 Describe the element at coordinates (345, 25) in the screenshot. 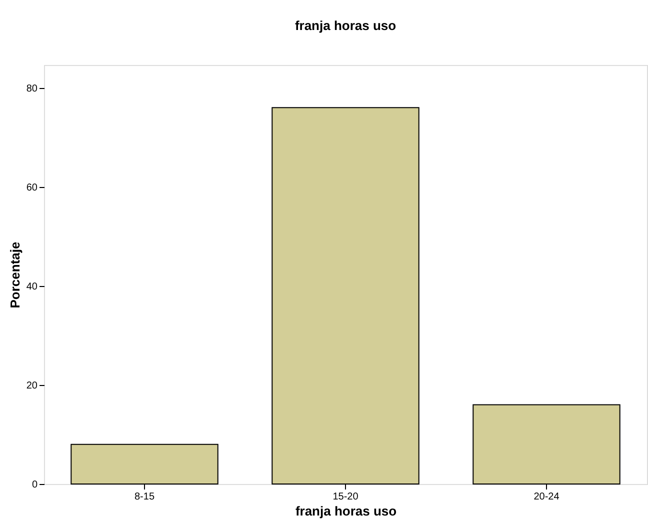

I see `chart-title: franja horas uso` at that location.